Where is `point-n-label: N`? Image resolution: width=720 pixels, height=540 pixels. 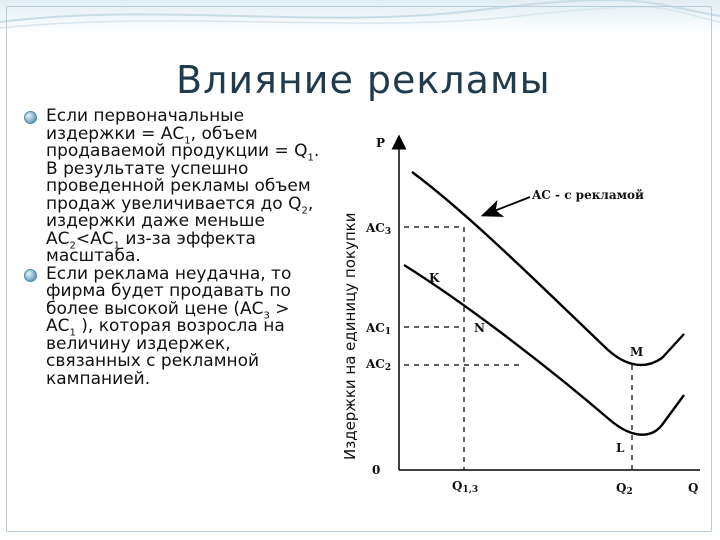
point-n-label: N is located at coordinates (479, 328).